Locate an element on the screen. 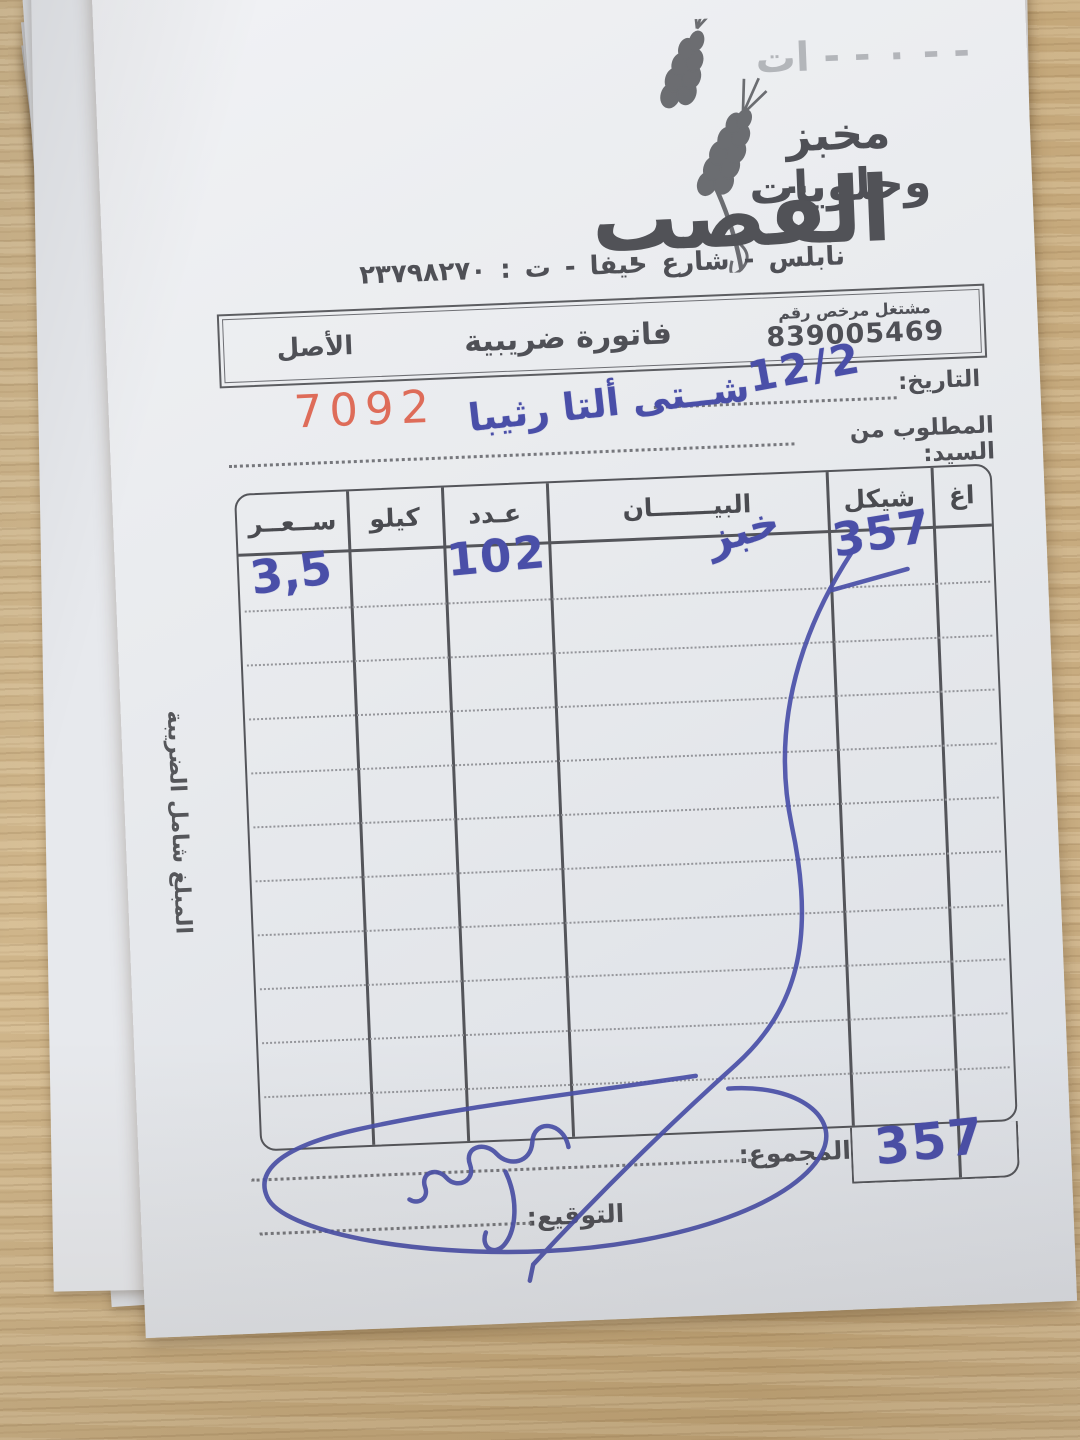  signature-descender is located at coordinates (499, 1211).